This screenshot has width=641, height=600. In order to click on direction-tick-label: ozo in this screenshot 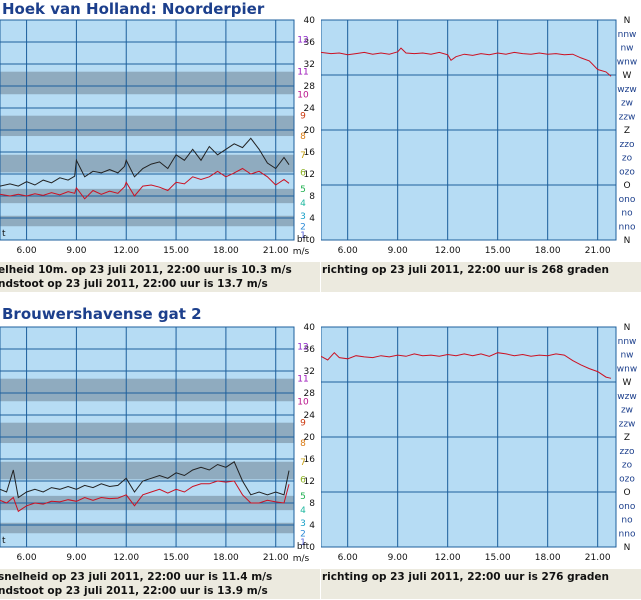, I will do `click(627, 479)`.